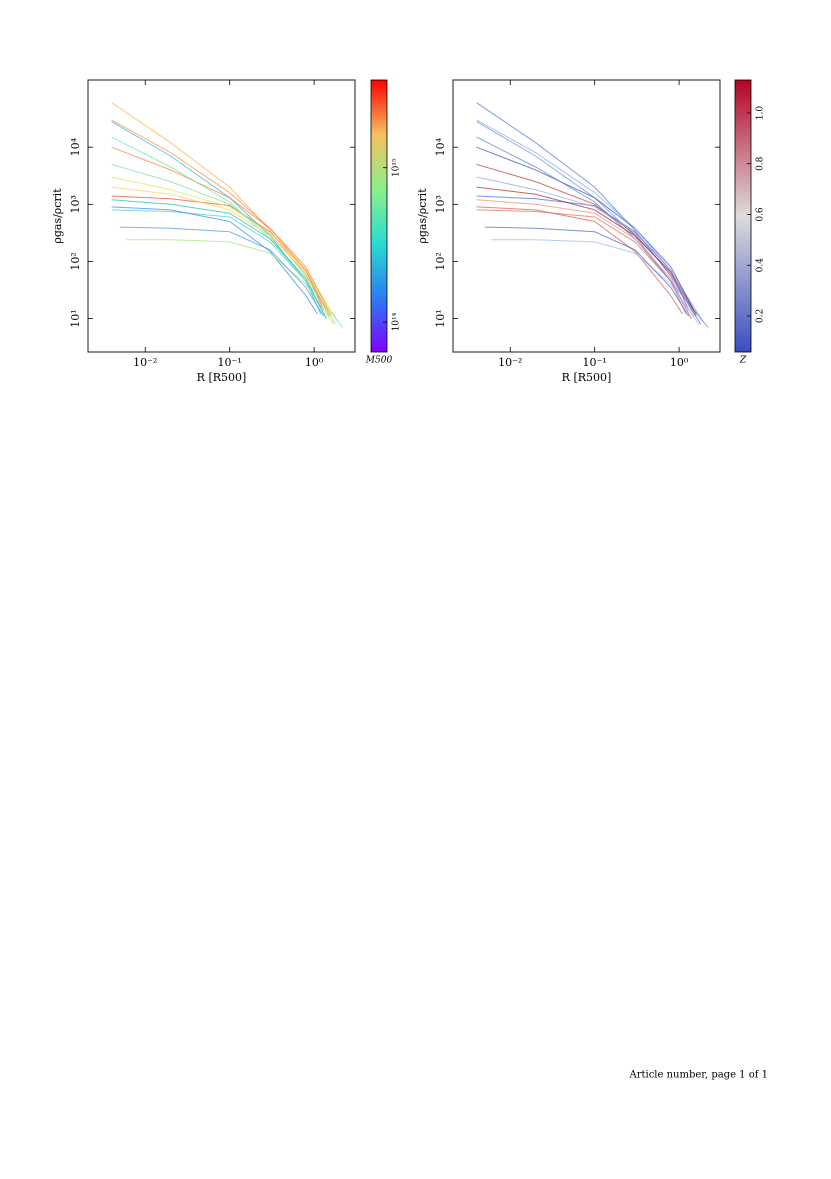  What do you see at coordinates (761, 214) in the screenshot?
I see `colorbar-tick-label: 0.6` at bounding box center [761, 214].